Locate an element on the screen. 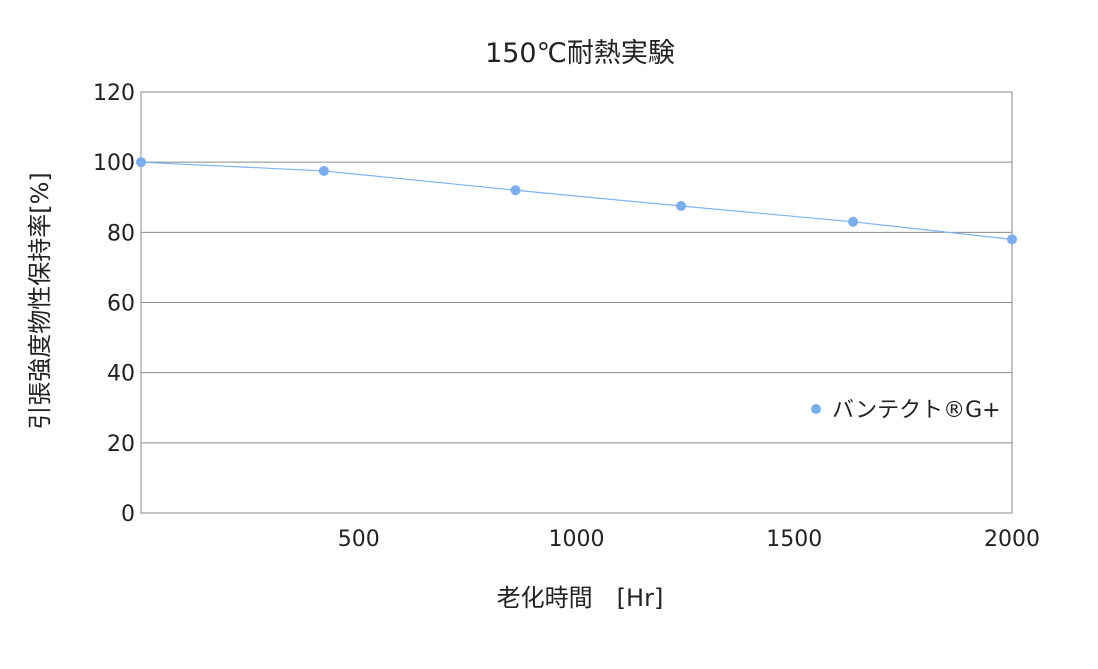 This screenshot has width=1098, height=669. y-axis-ticks: 0 20 40 60 80 100 120 is located at coordinates (114, 304).